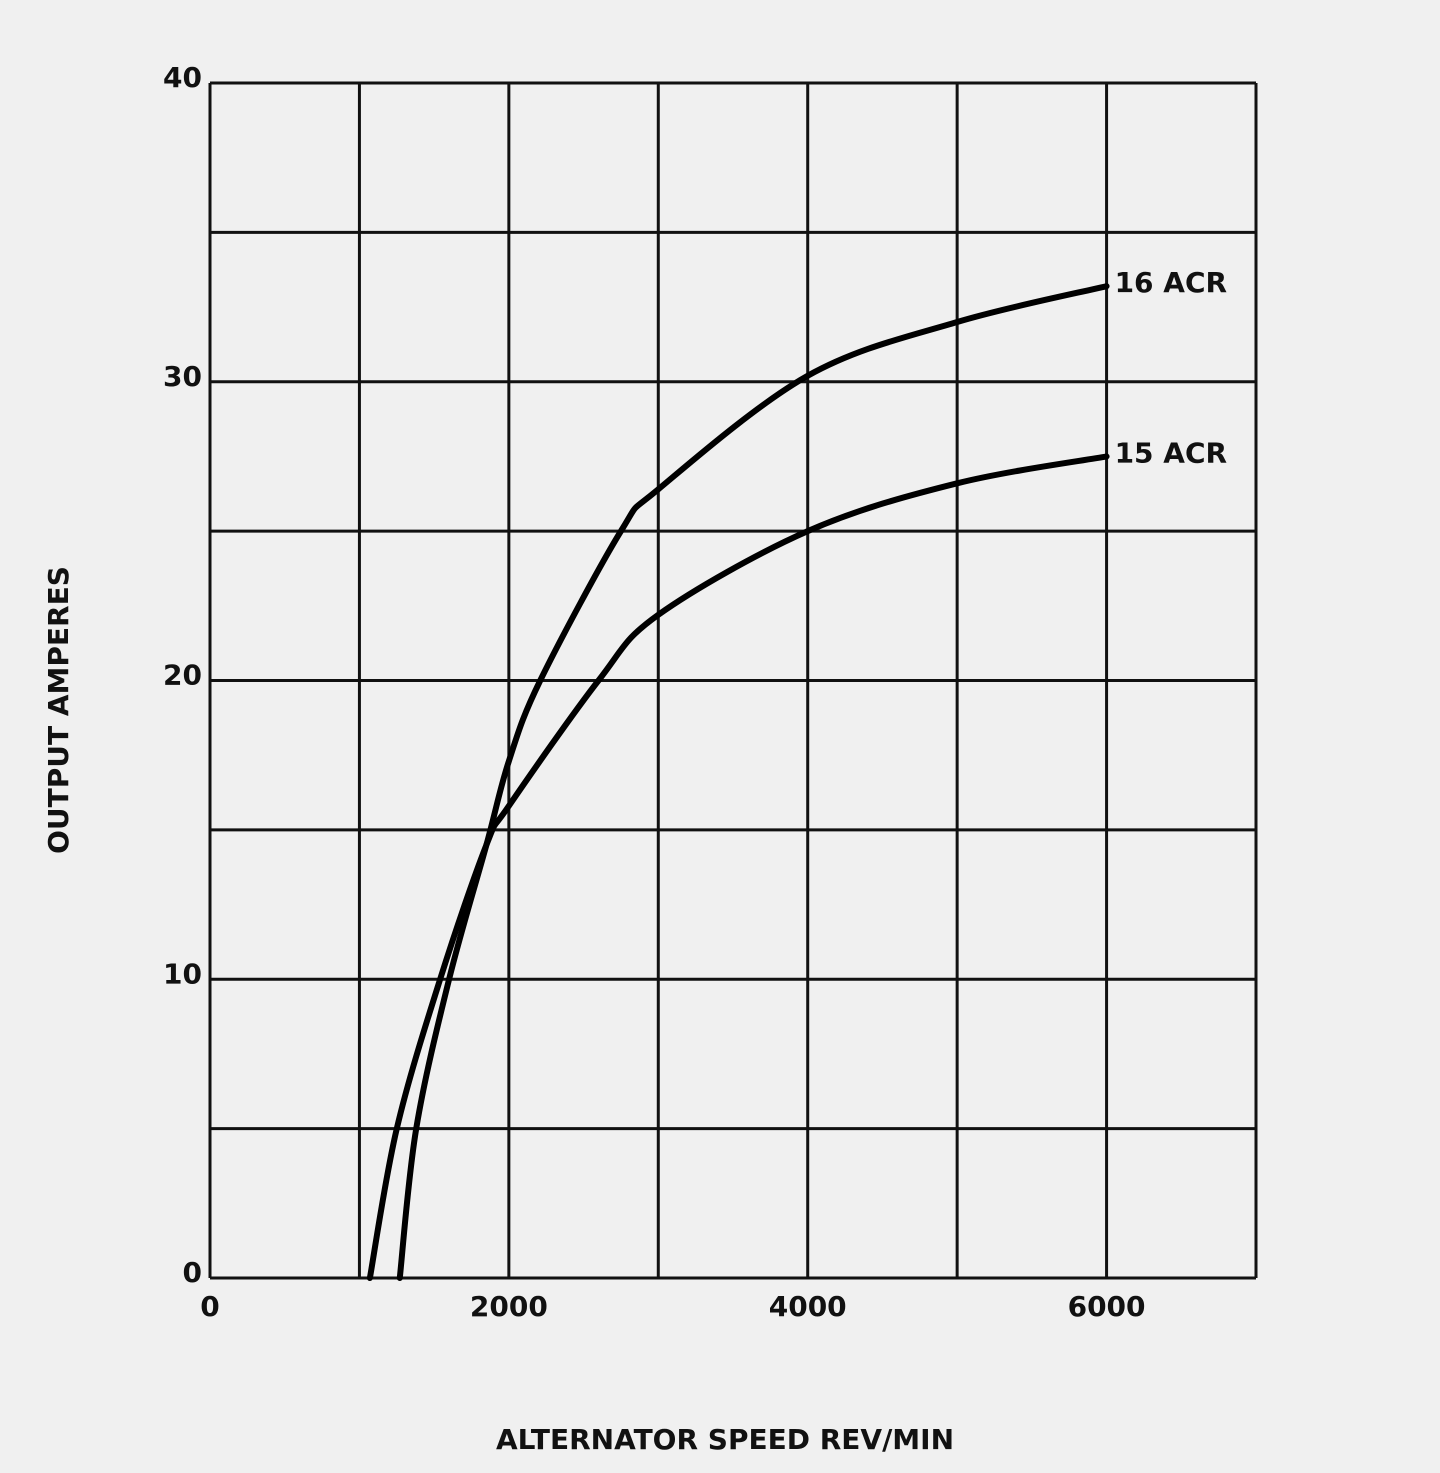 The image size is (1440, 1473). Describe the element at coordinates (1171, 452) in the screenshot. I see `series-label: 15 ACR` at that location.